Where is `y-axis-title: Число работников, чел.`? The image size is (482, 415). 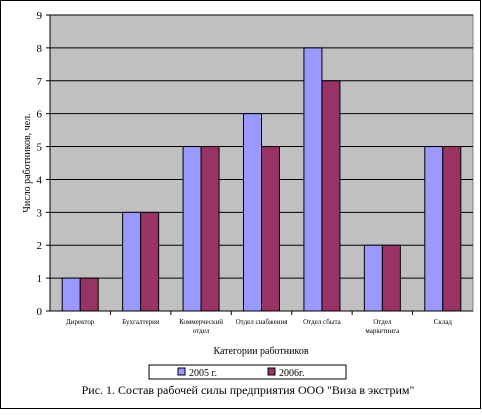 y-axis-title: Число работников, чел. is located at coordinates (27, 162).